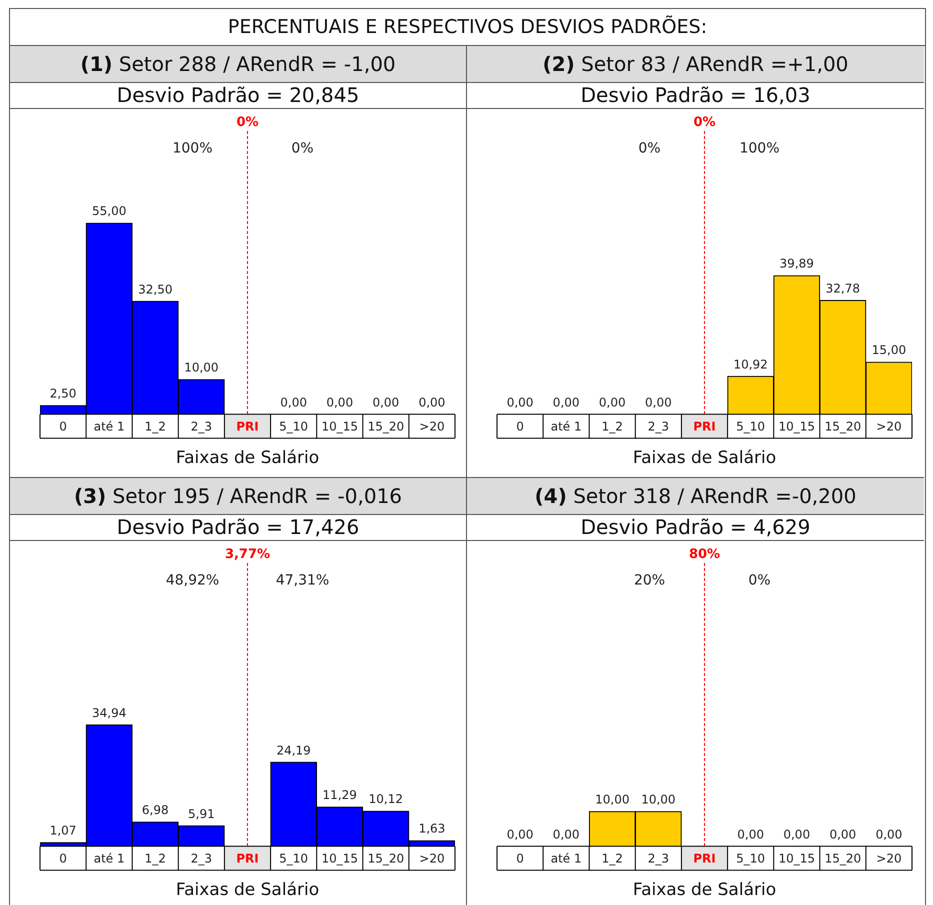 This screenshot has height=905, width=933. I want to click on data-label: 2,50, so click(63, 393).